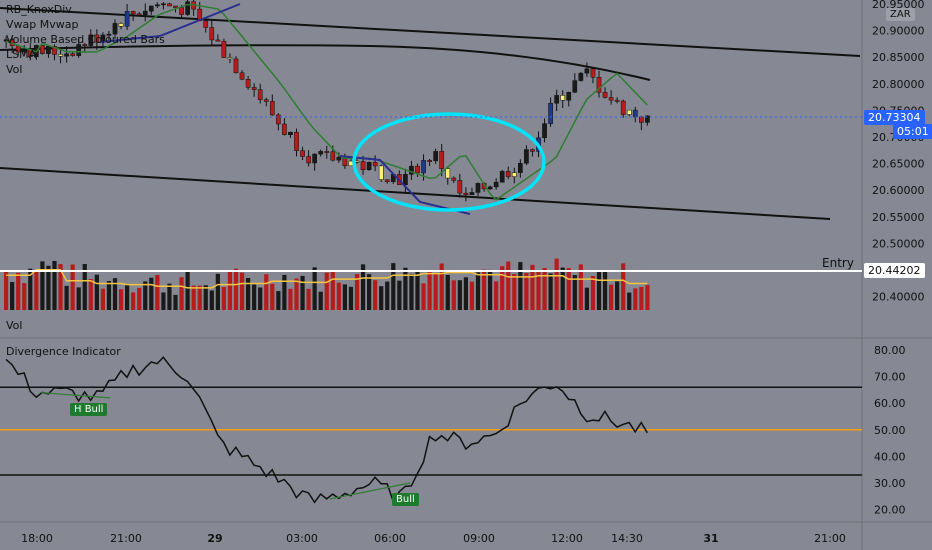 The width and height of the screenshot is (932, 550). Describe the element at coordinates (567, 538) in the screenshot. I see `time-tick-label: 12:00` at that location.